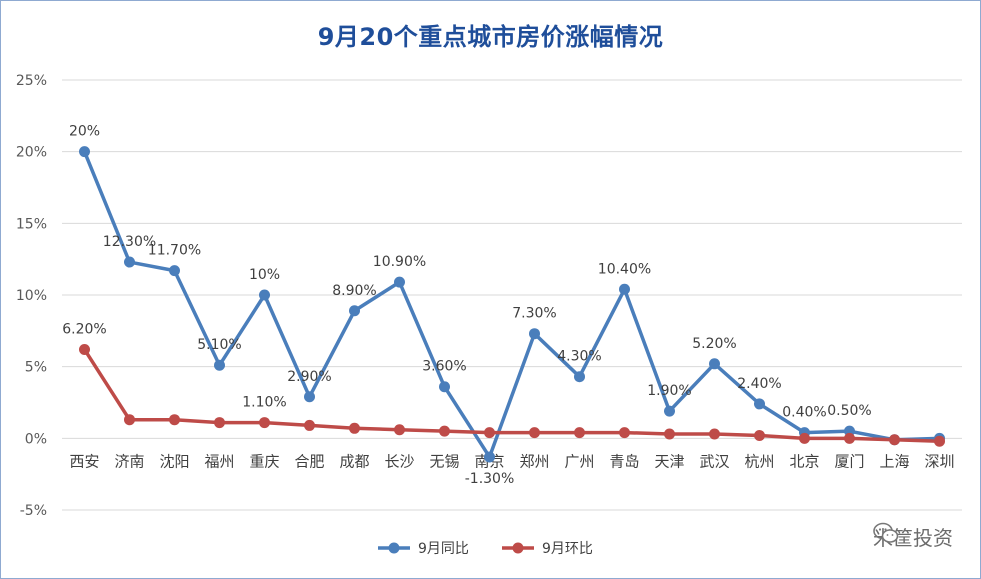 The height and width of the screenshot is (579, 981). I want to click on data-label: 0.40%, so click(804, 413).